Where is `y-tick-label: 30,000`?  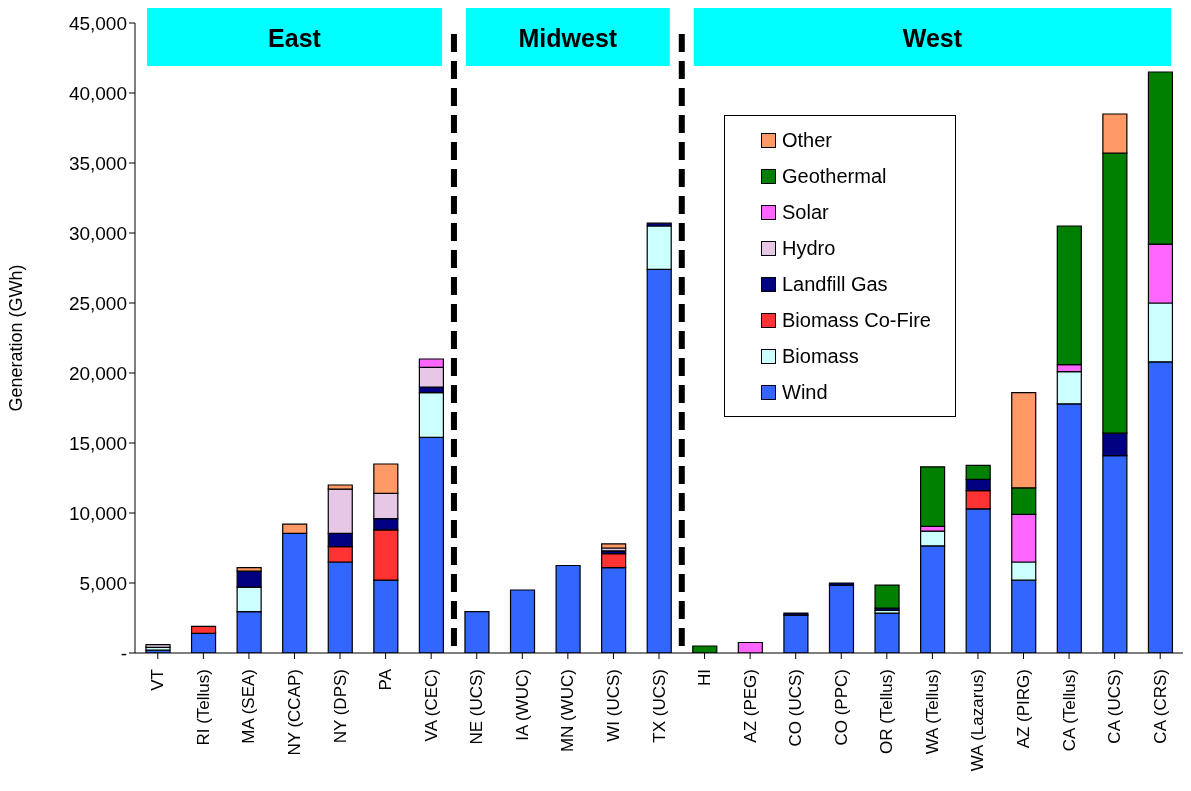 y-tick-label: 30,000 is located at coordinates (97, 233).